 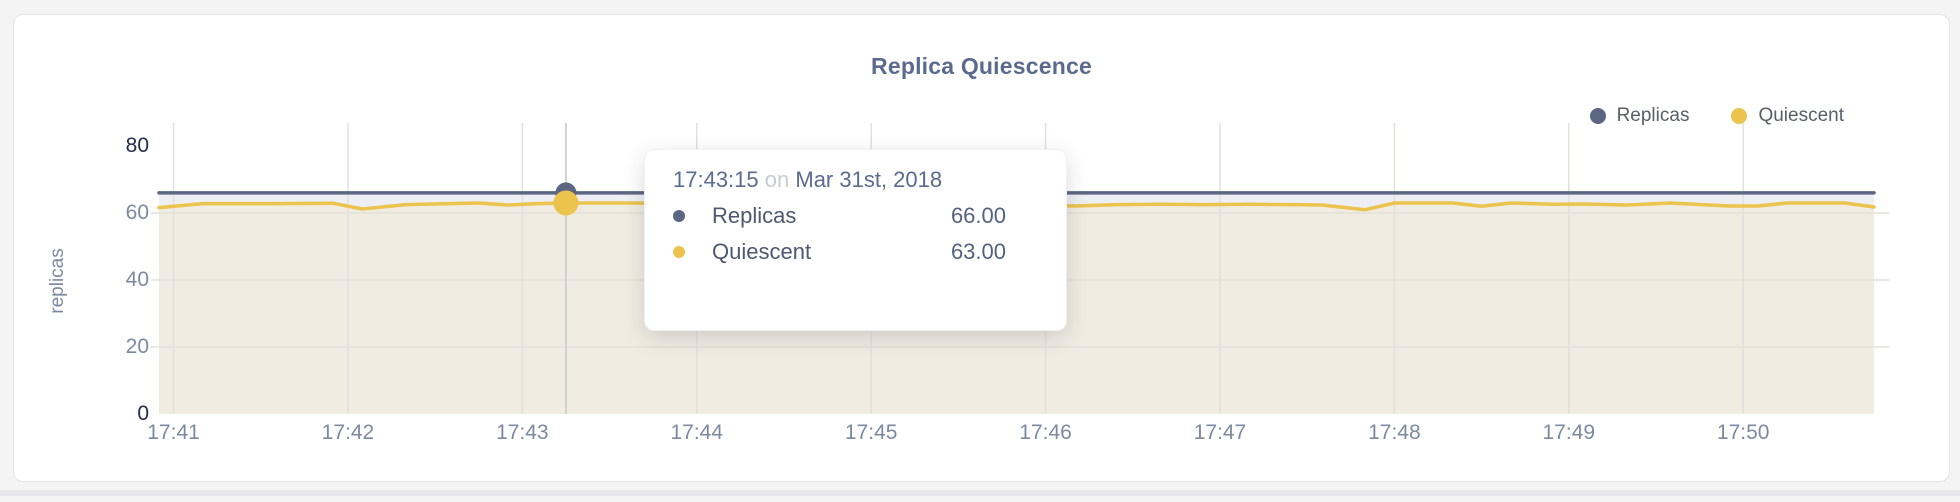 I want to click on chart-title: Replica Quiescence, so click(x=981, y=66).